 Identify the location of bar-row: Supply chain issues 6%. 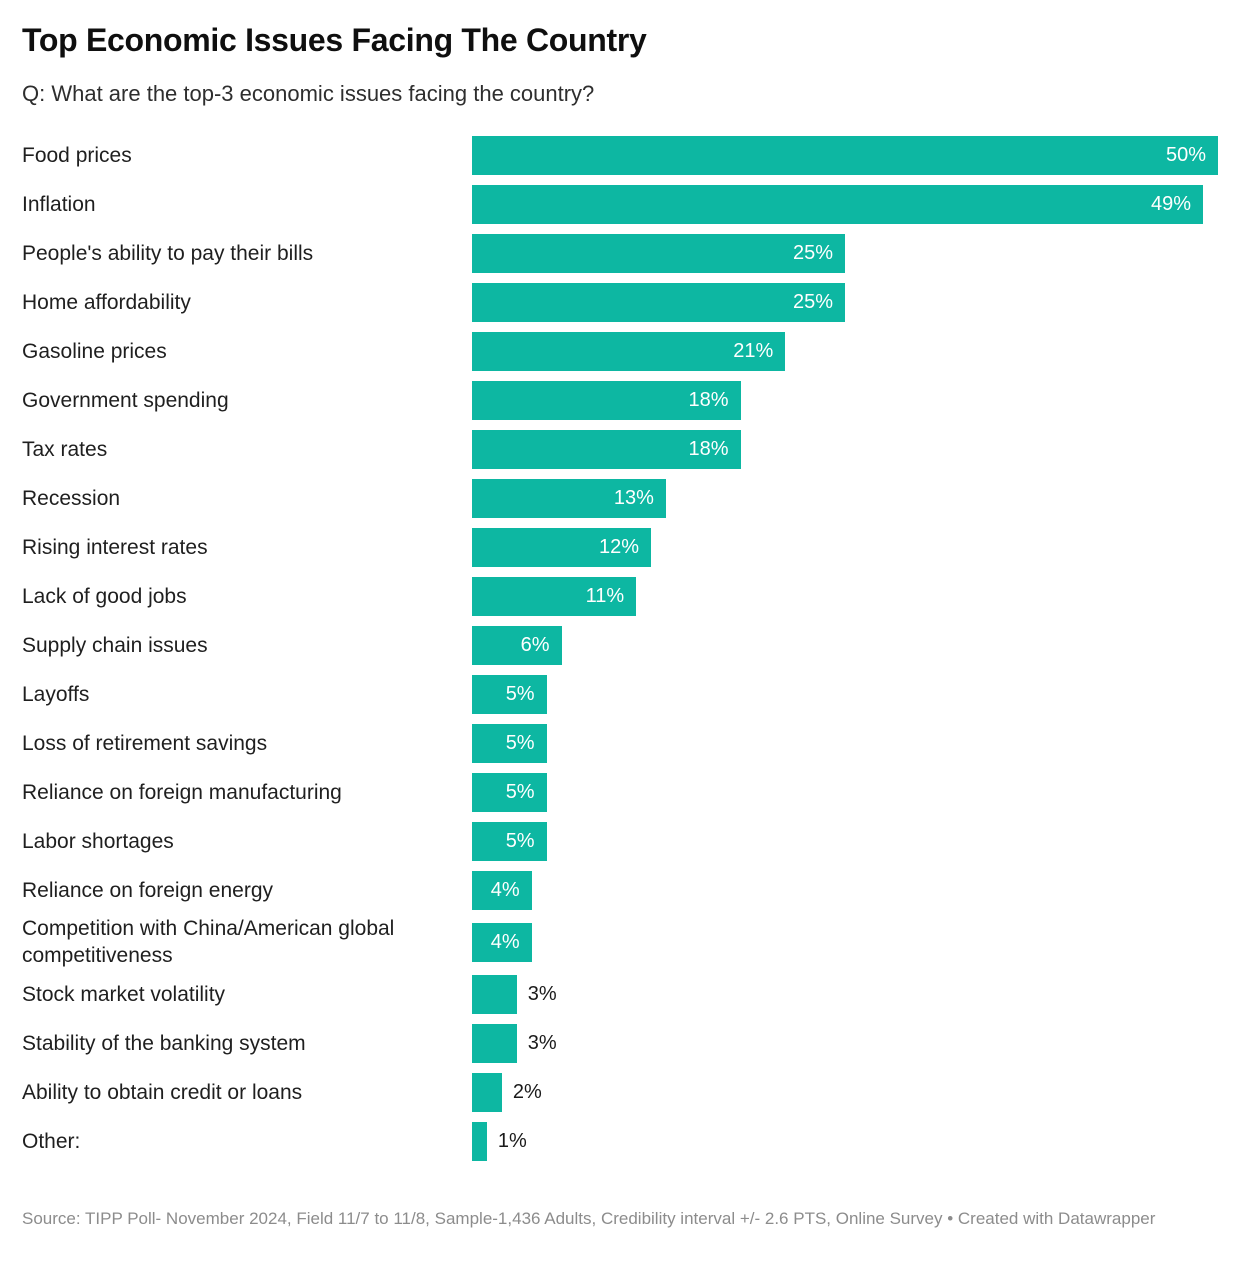
(620, 645).